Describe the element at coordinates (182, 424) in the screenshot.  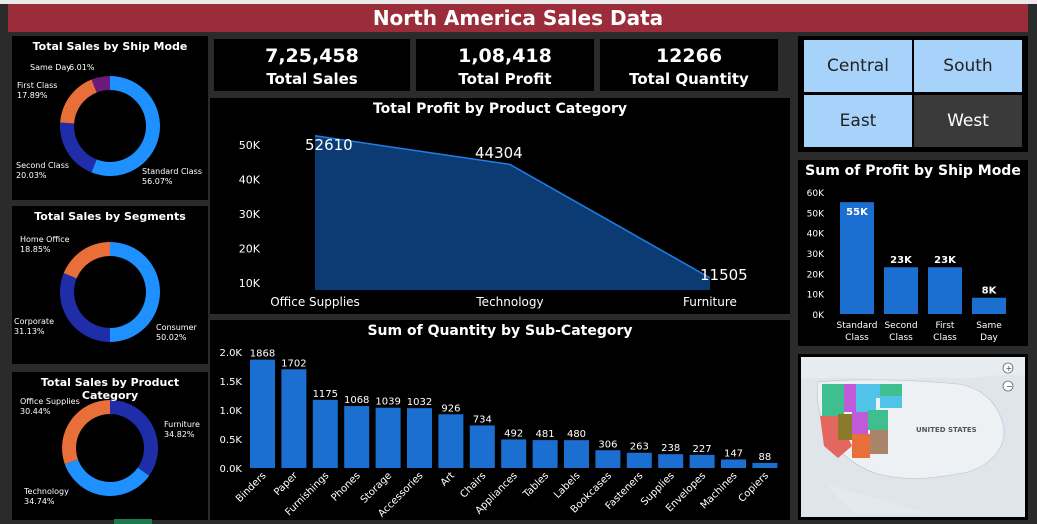
I see `donut-label-name: Furniture` at that location.